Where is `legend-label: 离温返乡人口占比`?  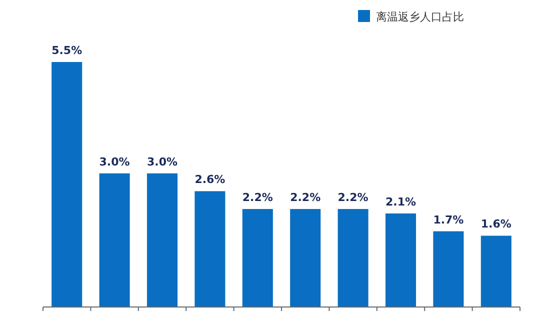
legend-label: 离温返乡人口占比 is located at coordinates (420, 17).